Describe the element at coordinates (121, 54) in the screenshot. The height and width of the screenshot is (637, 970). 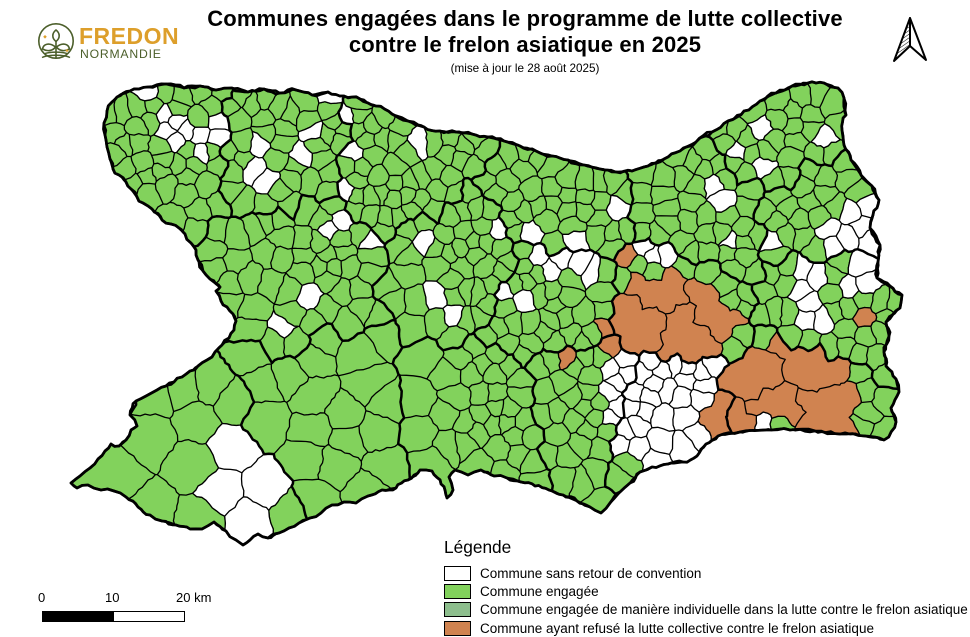
I see `svg-text: NORMANDIE` at that location.